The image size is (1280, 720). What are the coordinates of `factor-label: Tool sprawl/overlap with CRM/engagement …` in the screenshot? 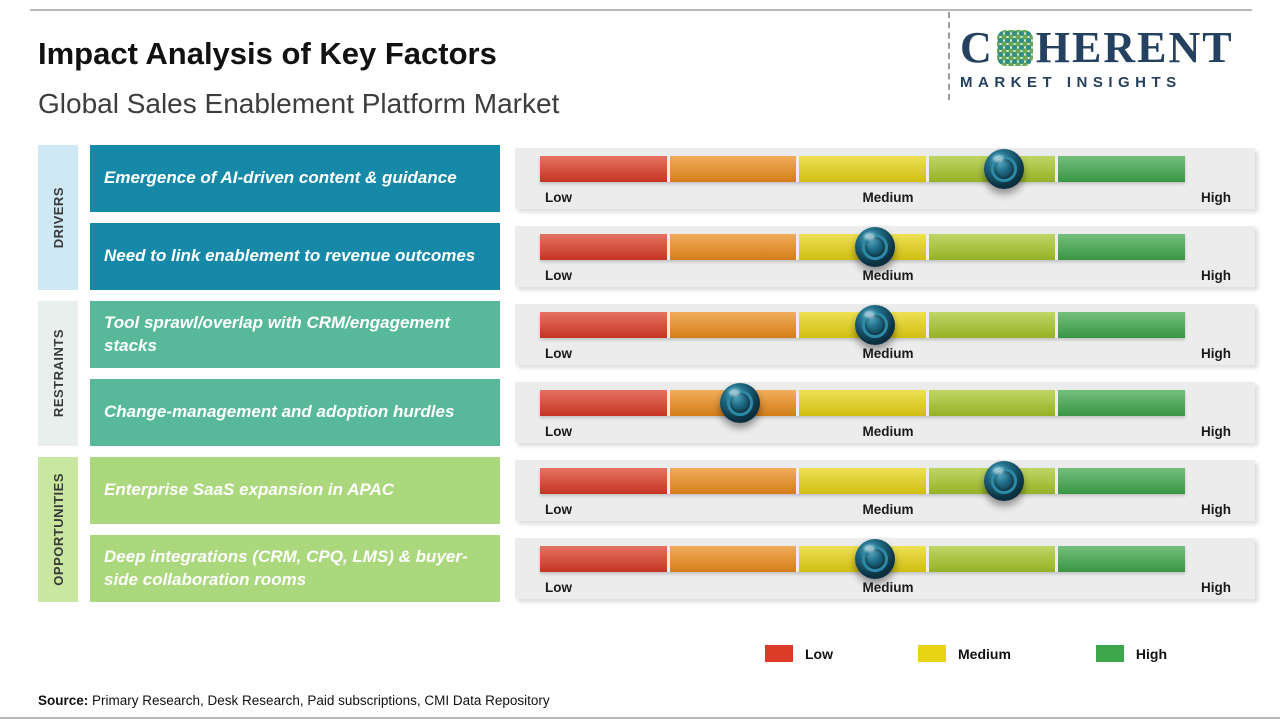 It's located at (277, 334).